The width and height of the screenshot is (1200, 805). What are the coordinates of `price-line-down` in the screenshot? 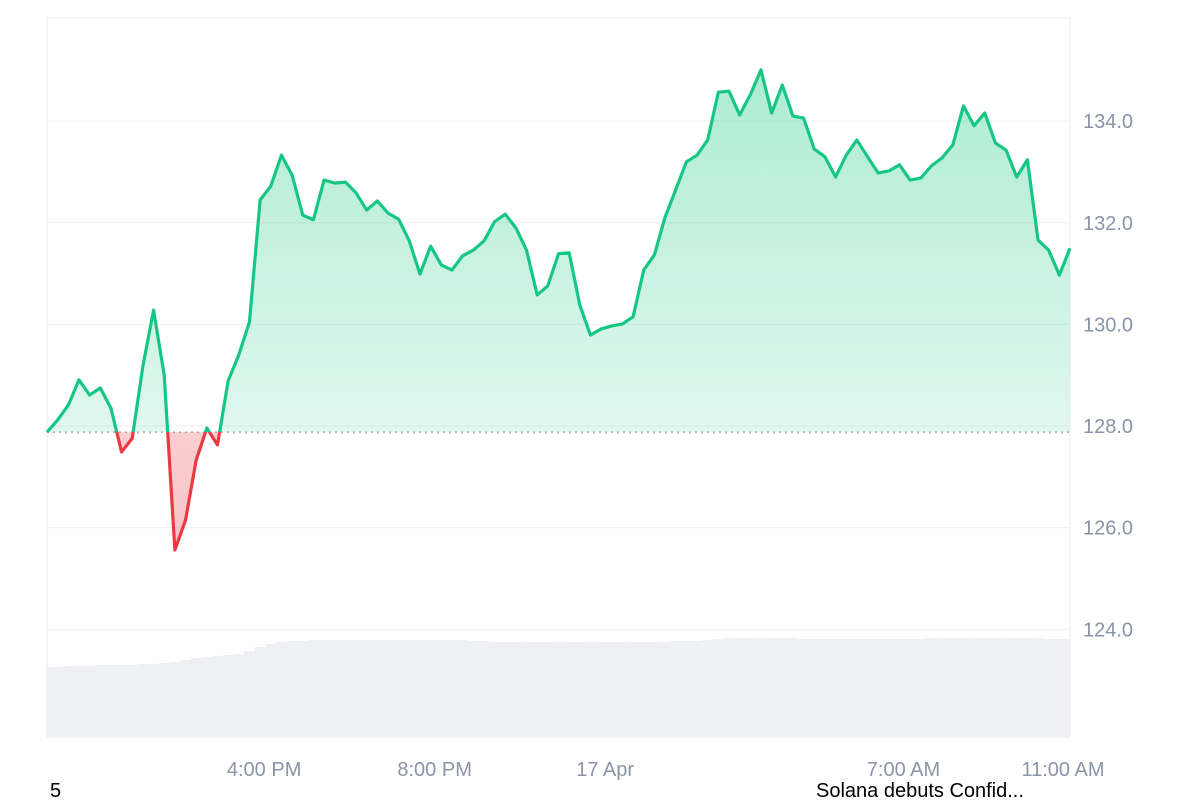 It's located at (134, 492).